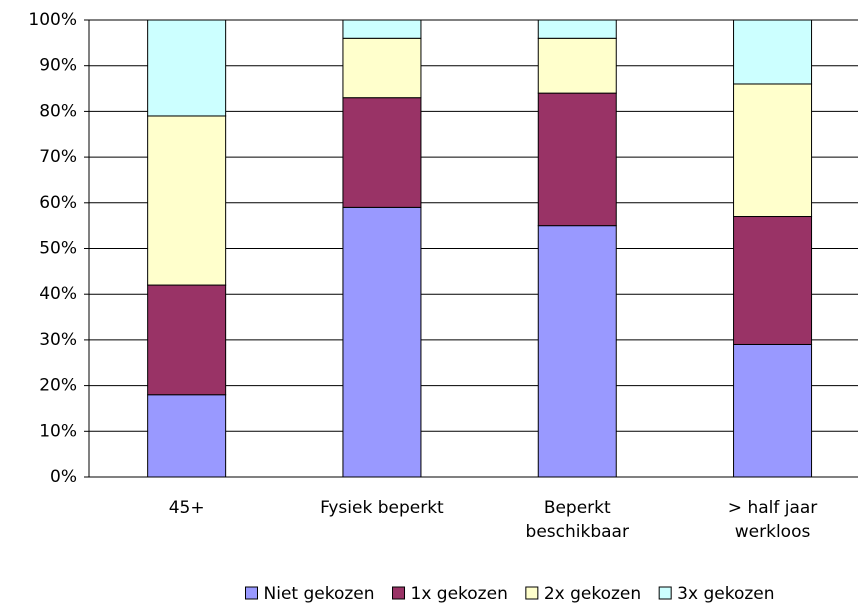 Image resolution: width=861 pixels, height=603 pixels. What do you see at coordinates (58, 157) in the screenshot?
I see `y-tick-label: 70%` at bounding box center [58, 157].